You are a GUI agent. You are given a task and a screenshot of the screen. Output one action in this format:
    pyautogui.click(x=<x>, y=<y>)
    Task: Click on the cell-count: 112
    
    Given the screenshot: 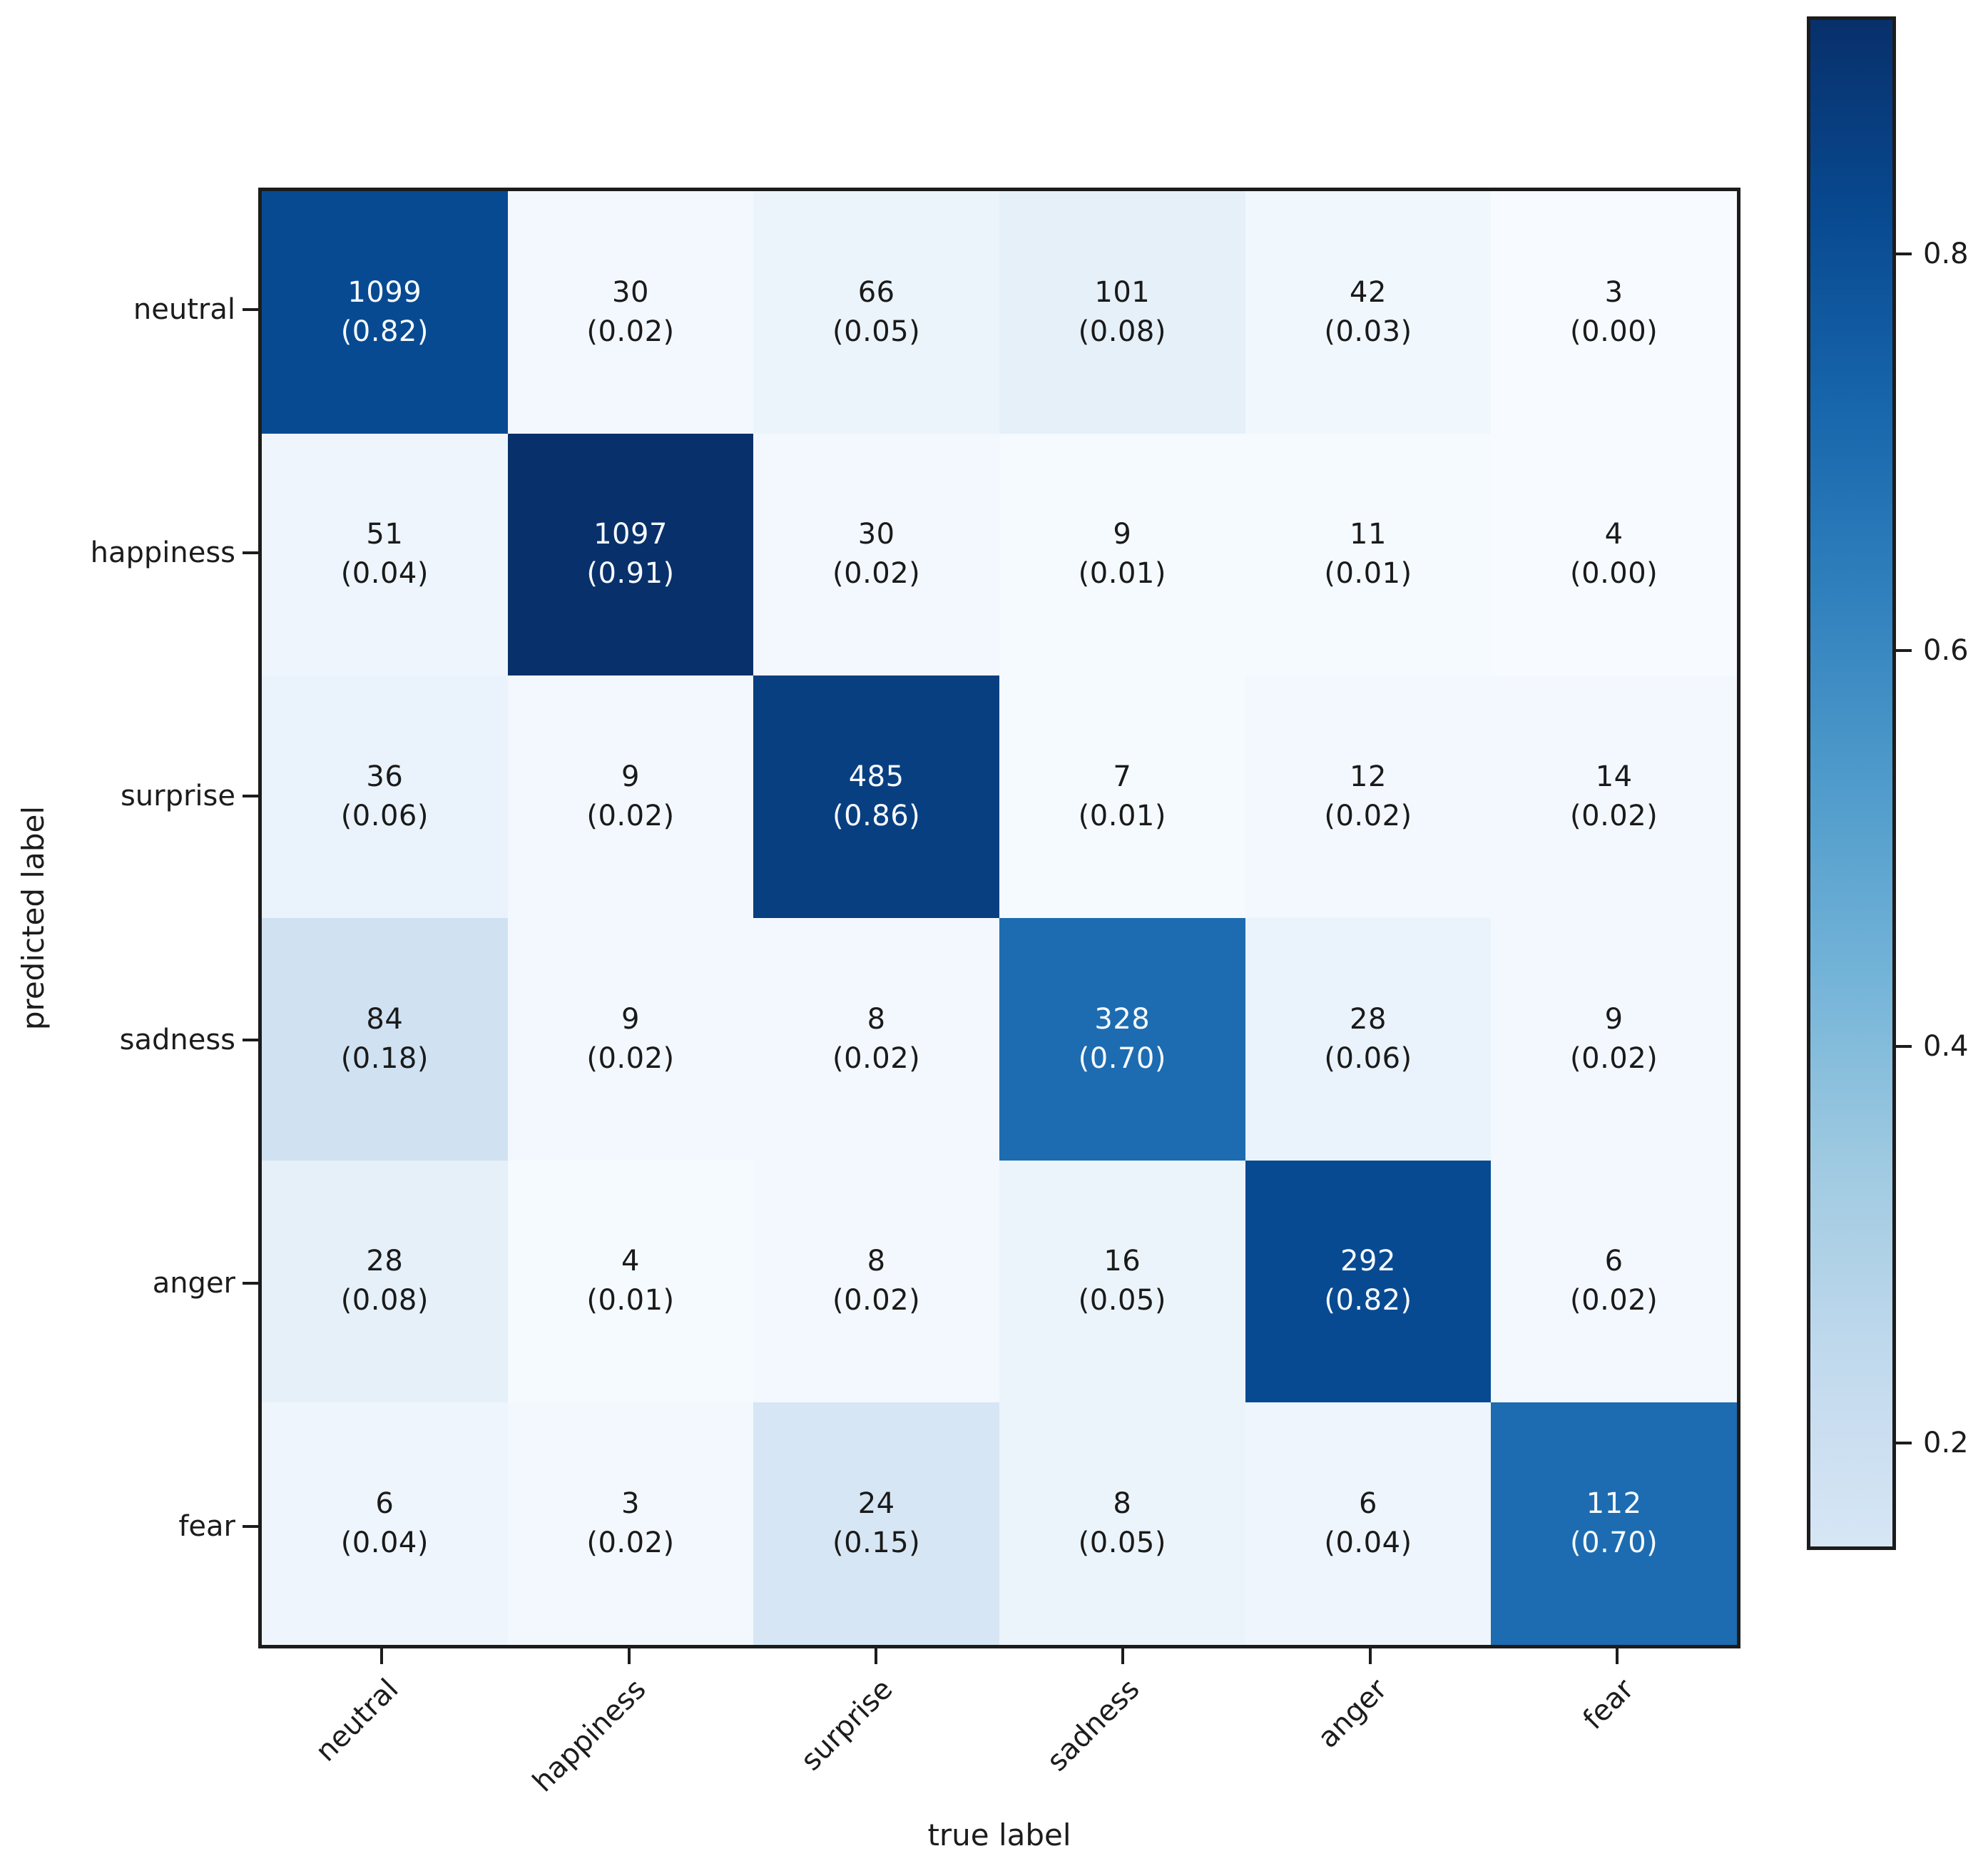 What is the action you would take?
    pyautogui.click(x=1614, y=1503)
    